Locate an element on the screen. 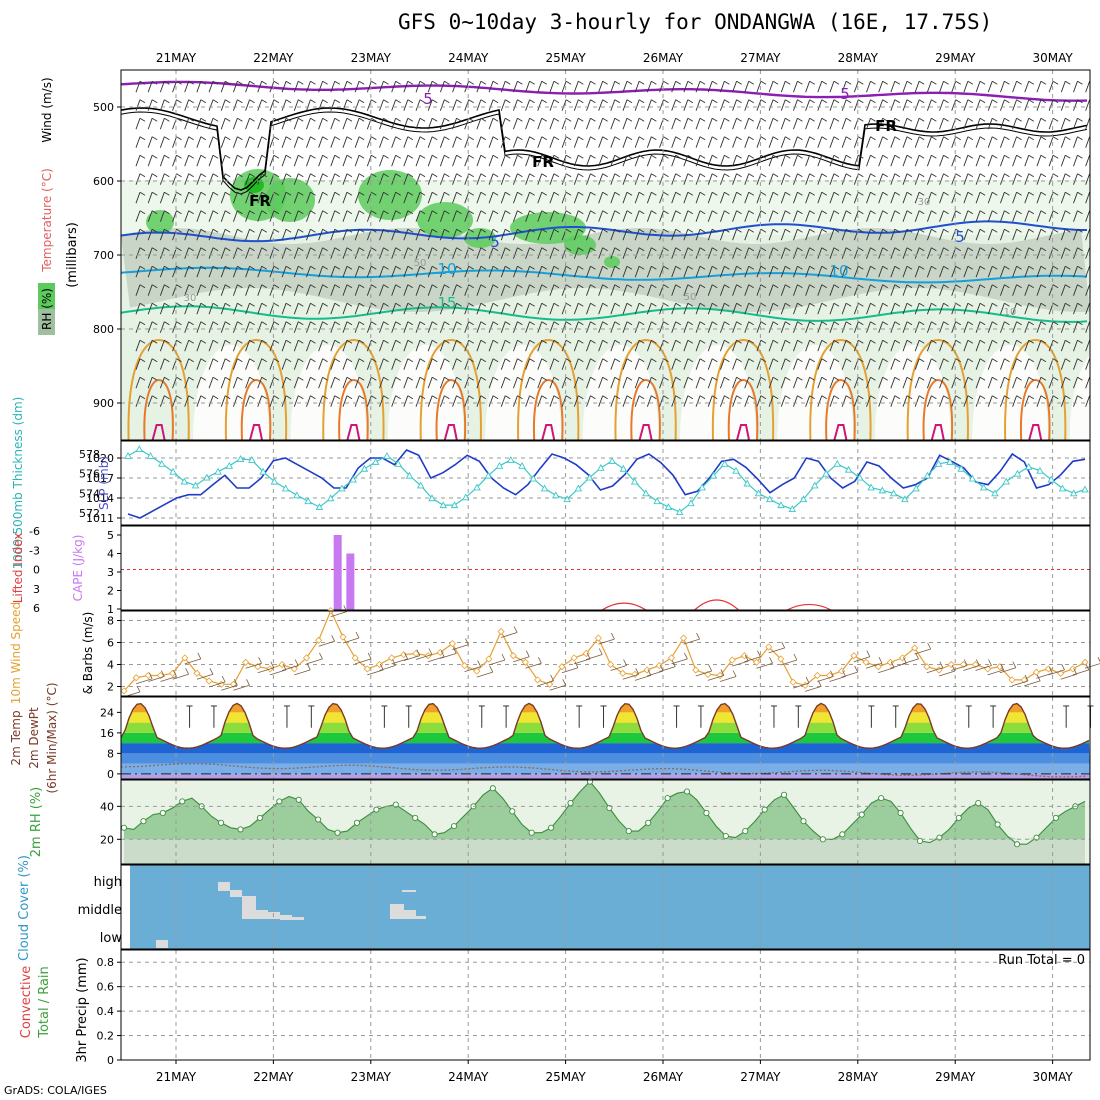 The height and width of the screenshot is (1100, 1100). y-tick-label: 24 is located at coordinates (107, 712).